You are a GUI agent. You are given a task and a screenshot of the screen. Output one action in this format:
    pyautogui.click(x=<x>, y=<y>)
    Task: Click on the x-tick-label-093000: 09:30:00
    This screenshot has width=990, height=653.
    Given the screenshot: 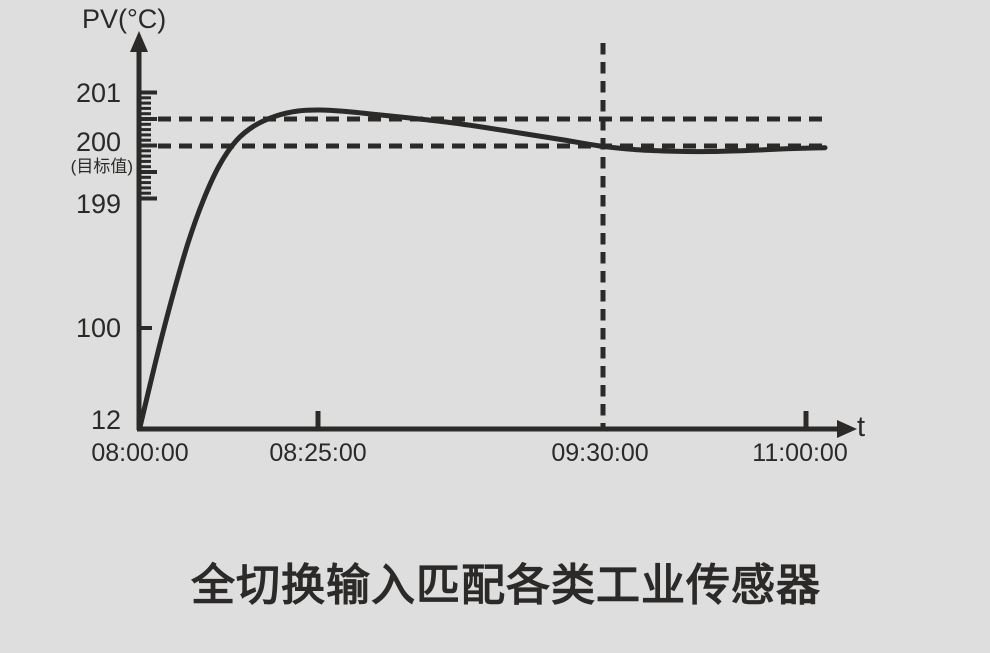 What is the action you would take?
    pyautogui.click(x=600, y=453)
    